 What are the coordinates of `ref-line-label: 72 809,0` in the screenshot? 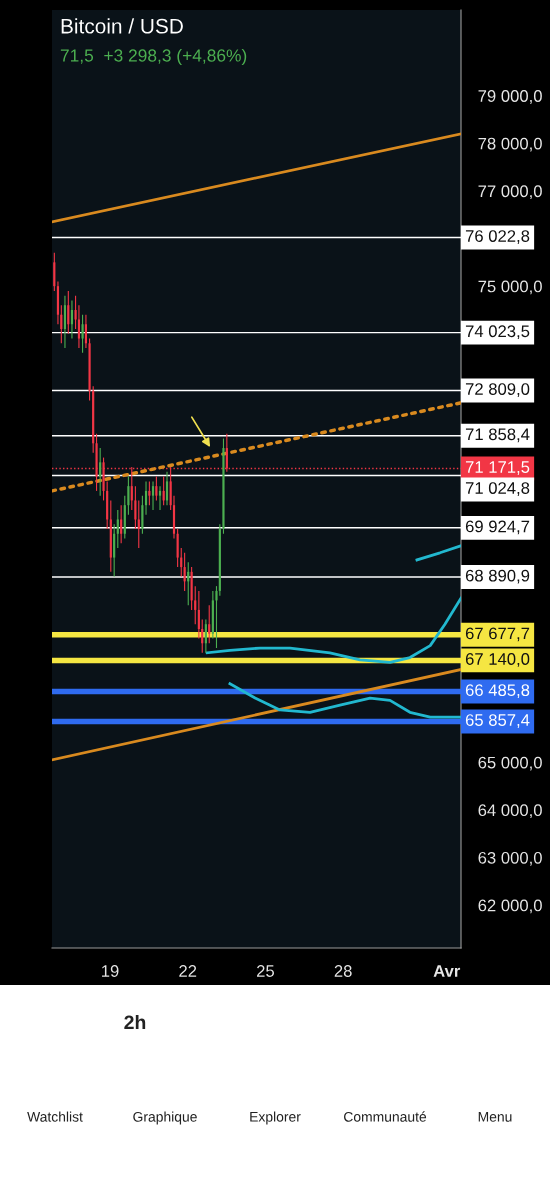 It's located at (497, 390).